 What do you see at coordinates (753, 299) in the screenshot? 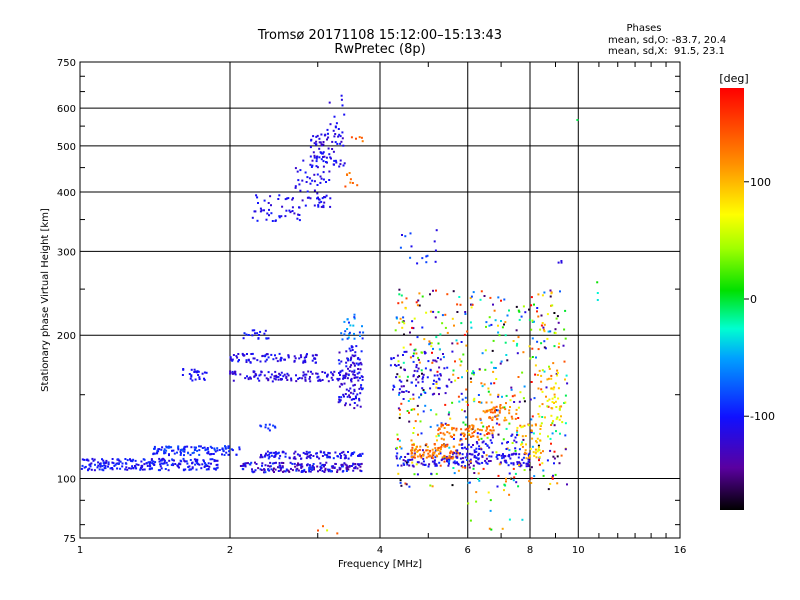
I see `colorbar-tick-label: 0` at bounding box center [753, 299].